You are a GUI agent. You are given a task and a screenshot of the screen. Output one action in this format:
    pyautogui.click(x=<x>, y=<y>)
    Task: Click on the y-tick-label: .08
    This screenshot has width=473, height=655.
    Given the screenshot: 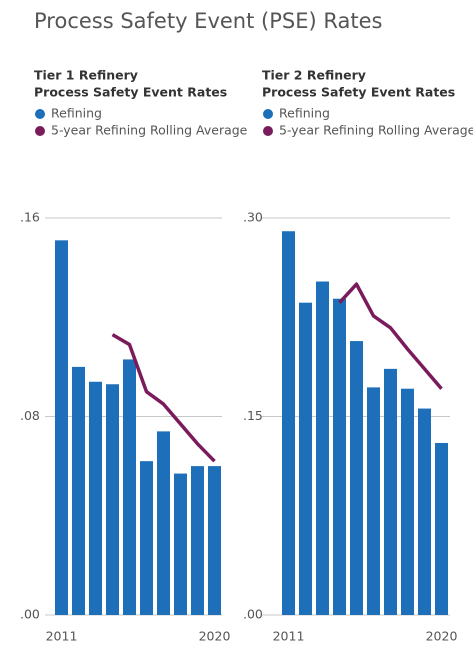 What is the action you would take?
    pyautogui.click(x=30, y=415)
    